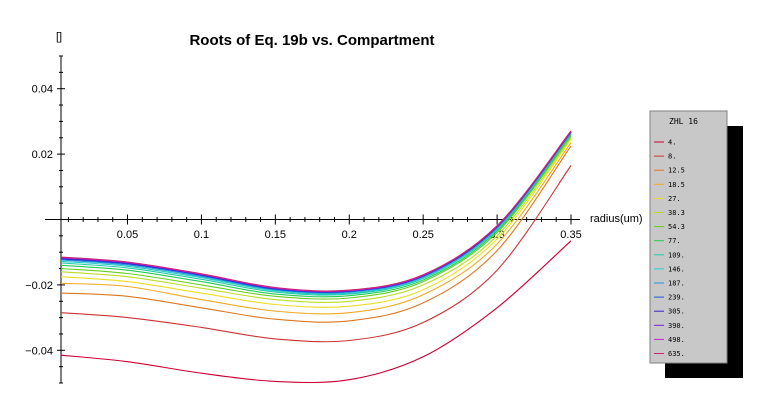 This screenshot has width=763, height=411. What do you see at coordinates (674, 199) in the screenshot?
I see `legend-entry: 27.` at bounding box center [674, 199].